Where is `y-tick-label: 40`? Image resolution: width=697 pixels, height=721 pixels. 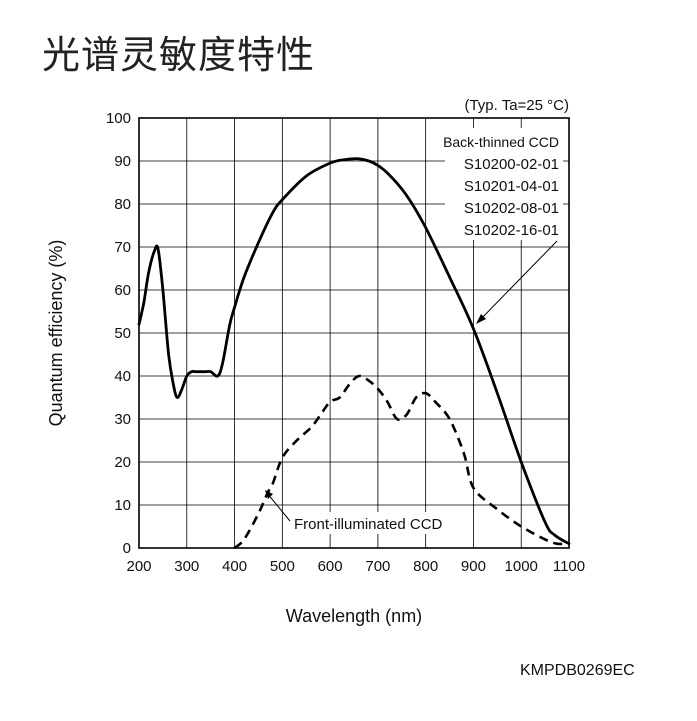
y-tick-label: 40 is located at coordinates (122, 376).